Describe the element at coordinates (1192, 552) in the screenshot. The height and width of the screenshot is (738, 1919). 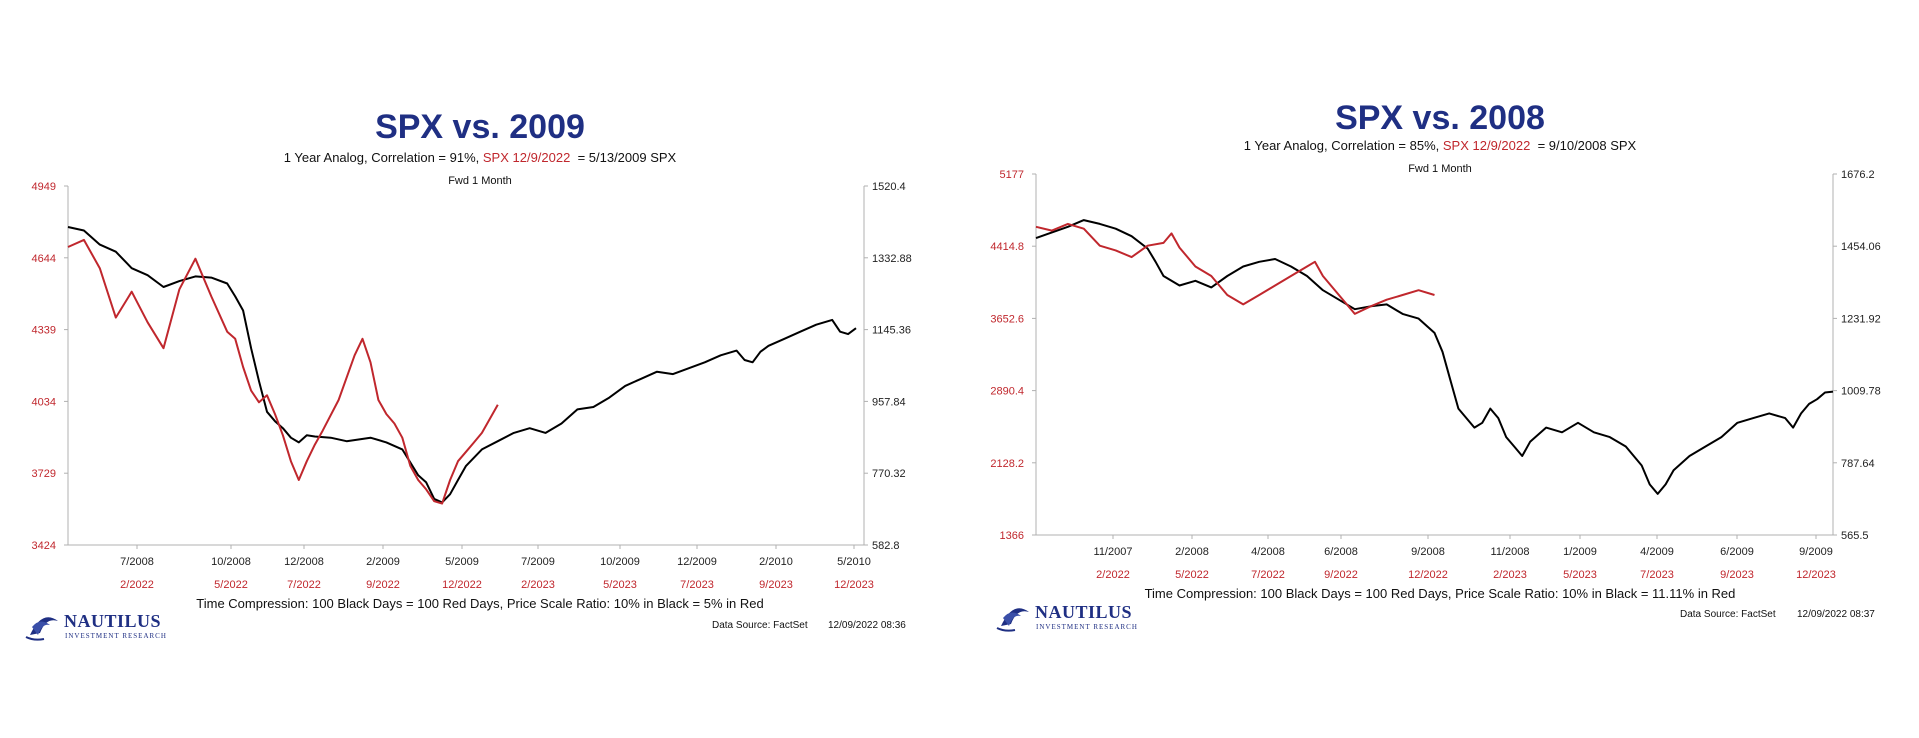
I see `x-tick-label-black: 2/2008` at that location.